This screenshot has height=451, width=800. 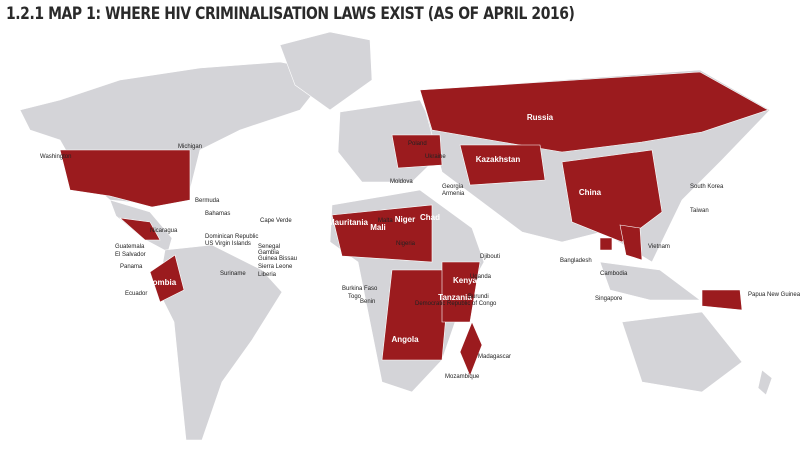 What do you see at coordinates (494, 357) in the screenshot?
I see `country-label: Madagascar` at bounding box center [494, 357].